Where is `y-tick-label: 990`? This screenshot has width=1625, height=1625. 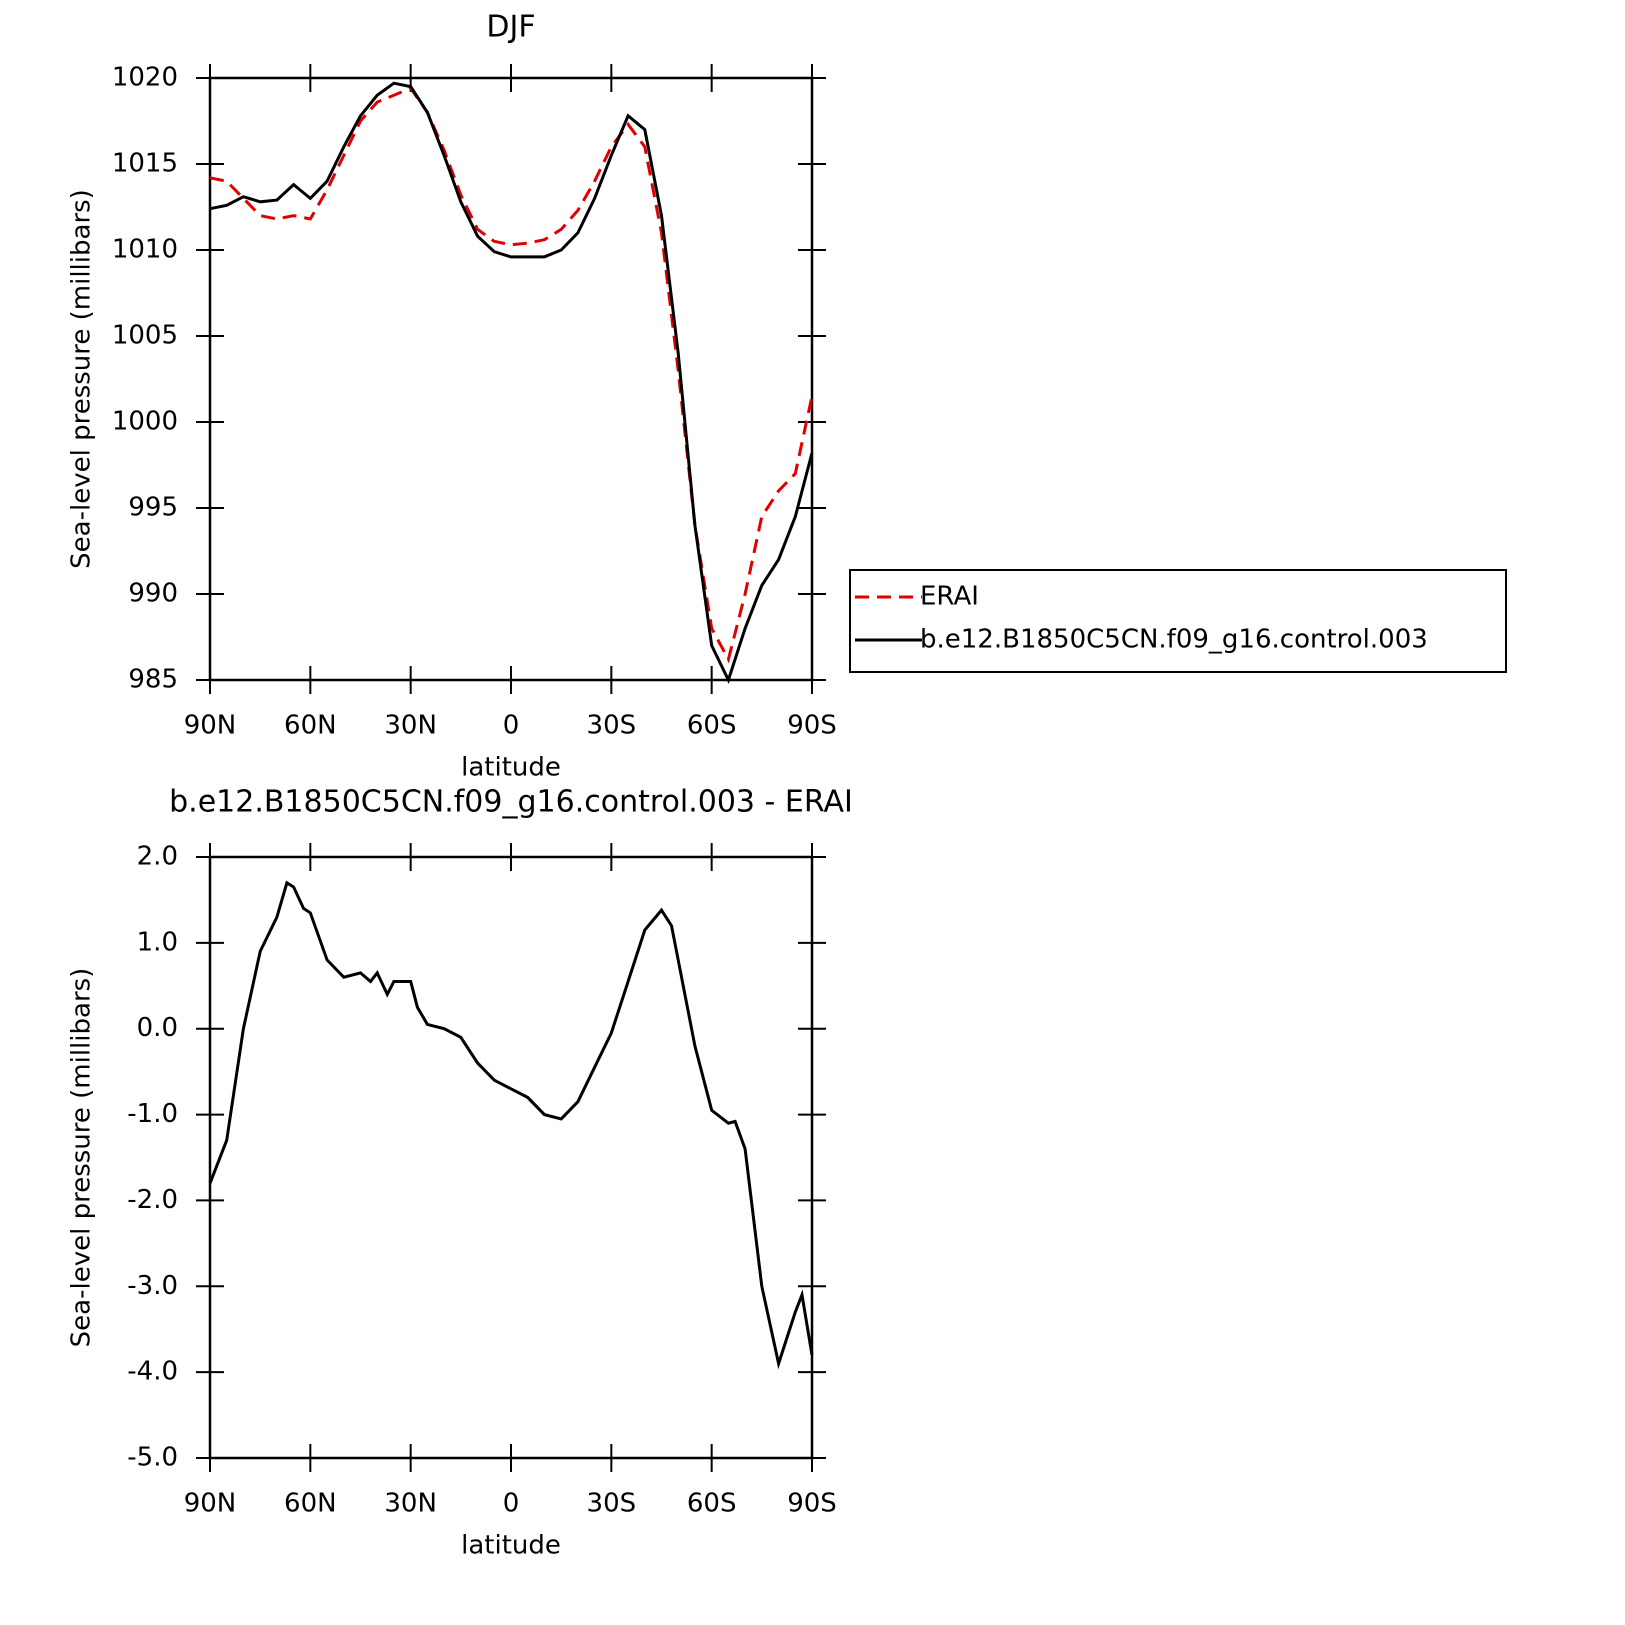
y-tick-label: 990 is located at coordinates (153, 594).